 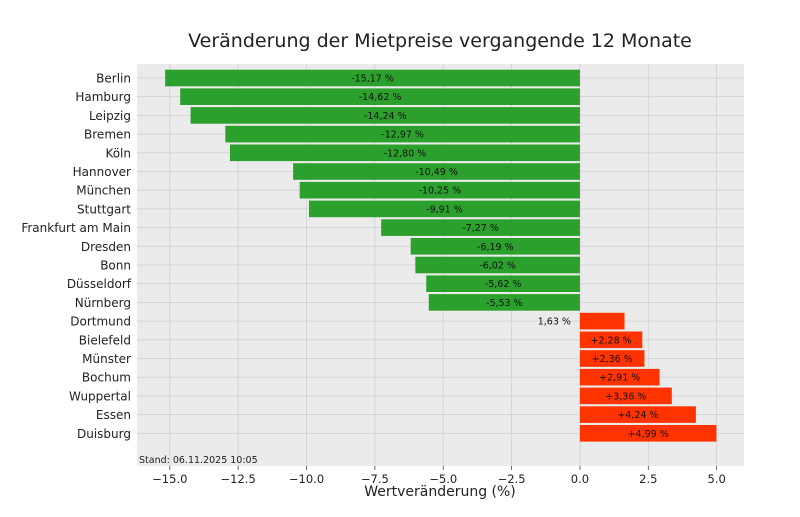 What do you see at coordinates (99, 284) in the screenshot?
I see `category-label: Düsseldorf` at bounding box center [99, 284].